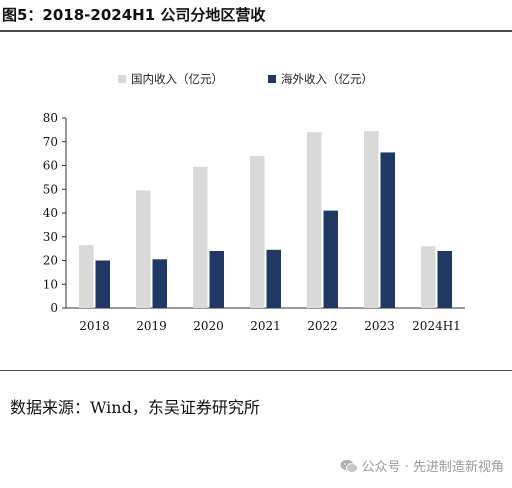 The image size is (512, 488). I want to click on bar-overseas-2018, so click(102, 284).